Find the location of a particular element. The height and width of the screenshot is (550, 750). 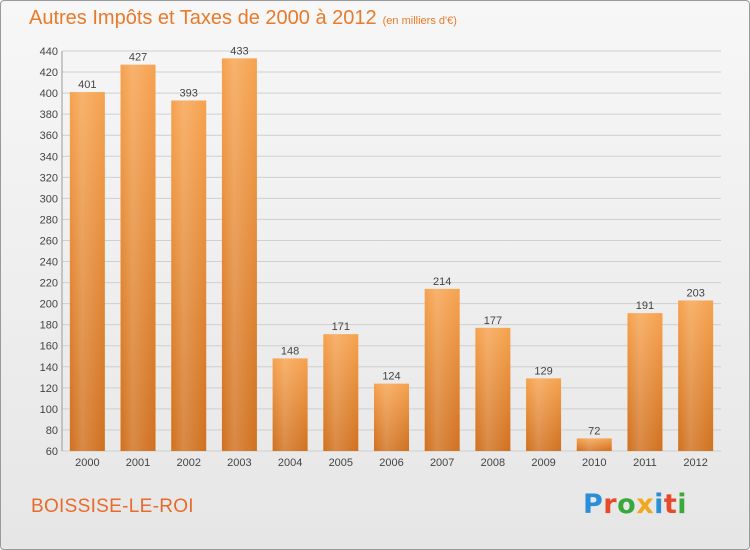

x-tick-label: 2009 is located at coordinates (543, 463).